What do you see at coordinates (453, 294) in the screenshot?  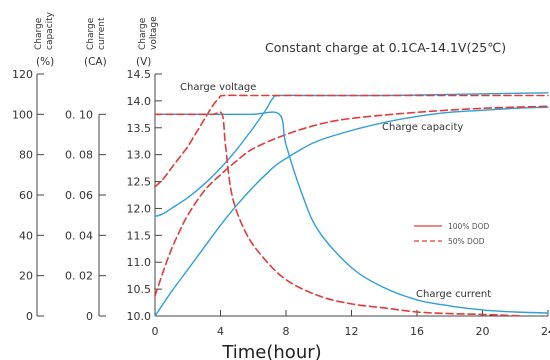 I see `annotation-charge-current: Charge current` at bounding box center [453, 294].